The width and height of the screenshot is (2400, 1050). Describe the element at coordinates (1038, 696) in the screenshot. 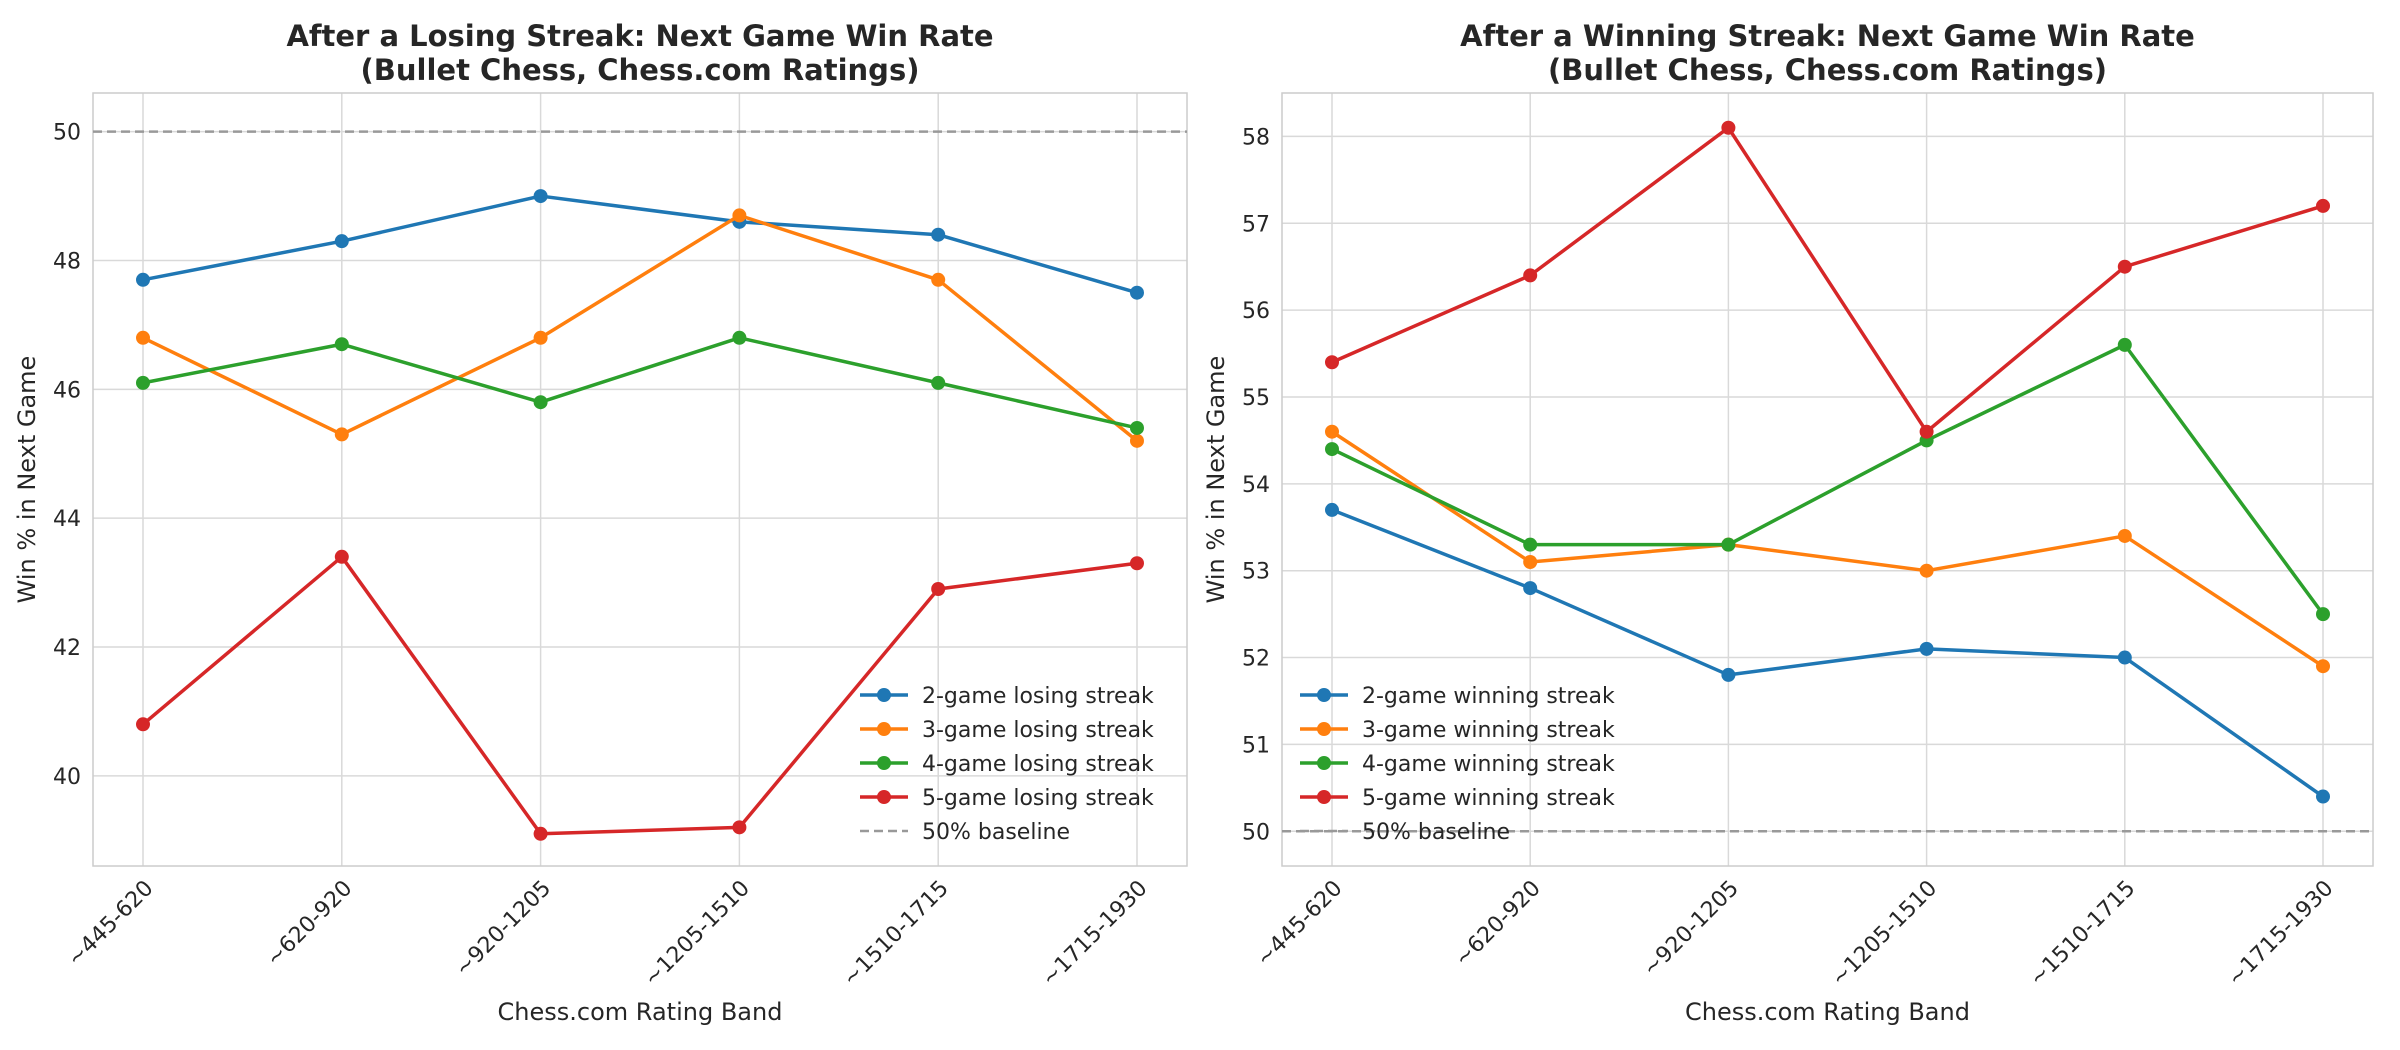

I see `legend-label: 2-game losing streak` at that location.